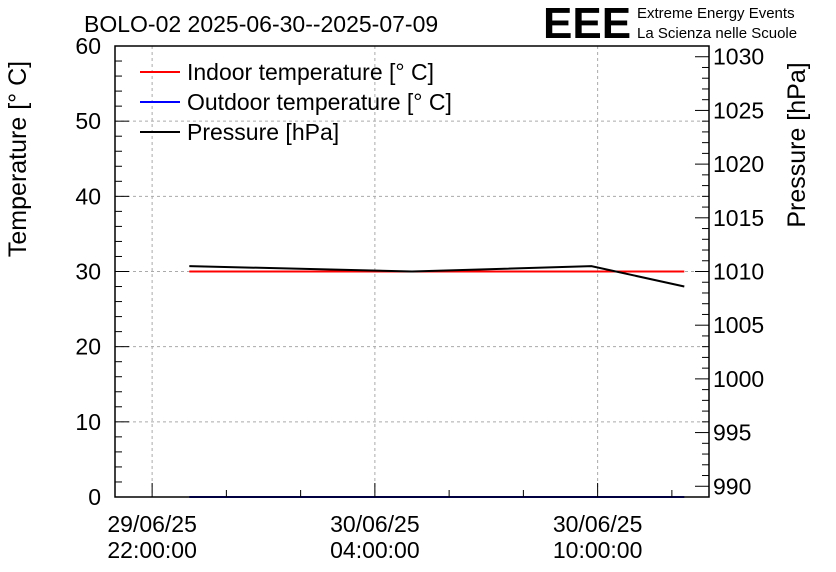 This screenshot has width=836, height=572. What do you see at coordinates (88, 46) in the screenshot?
I see `y-tick-label: 60` at bounding box center [88, 46].